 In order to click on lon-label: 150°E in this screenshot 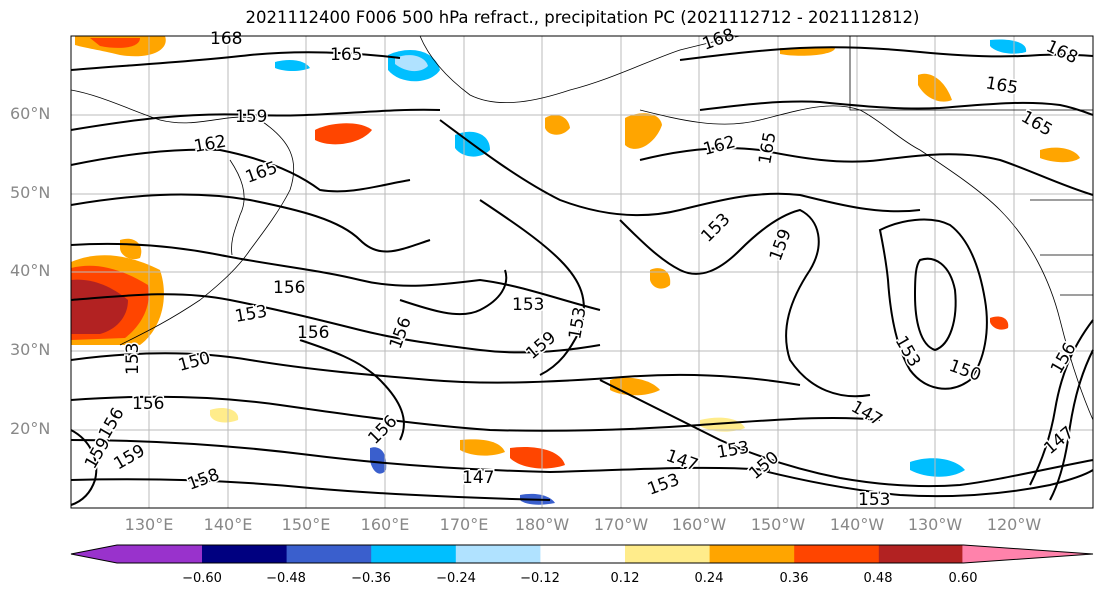, I will do `click(306, 524)`.